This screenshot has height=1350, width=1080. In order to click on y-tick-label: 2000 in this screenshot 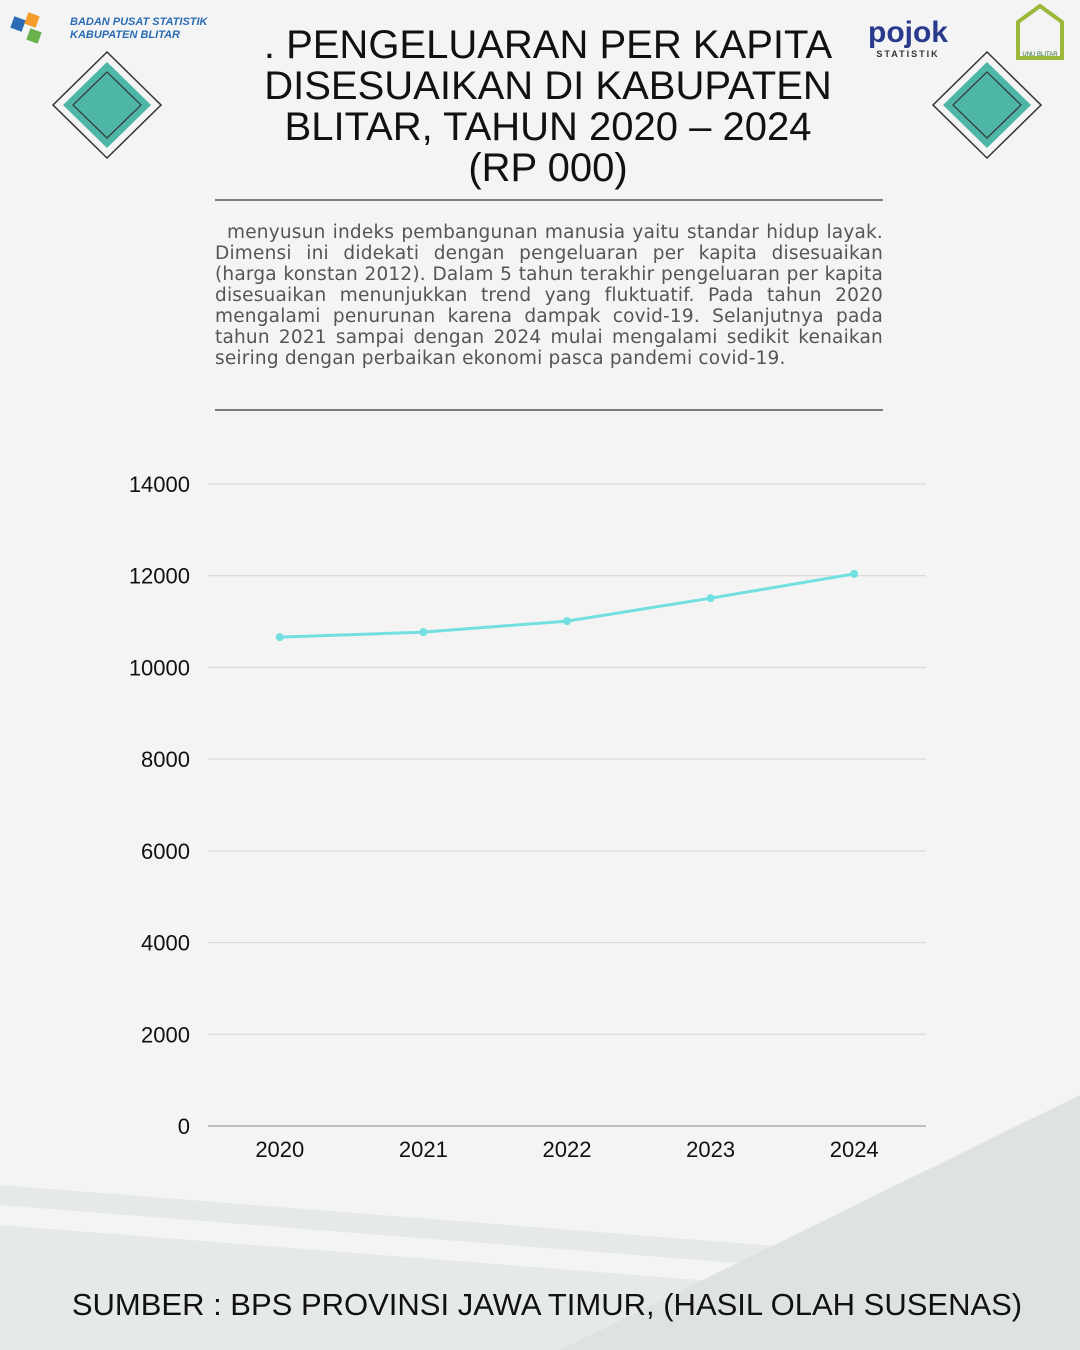, I will do `click(165, 1034)`.